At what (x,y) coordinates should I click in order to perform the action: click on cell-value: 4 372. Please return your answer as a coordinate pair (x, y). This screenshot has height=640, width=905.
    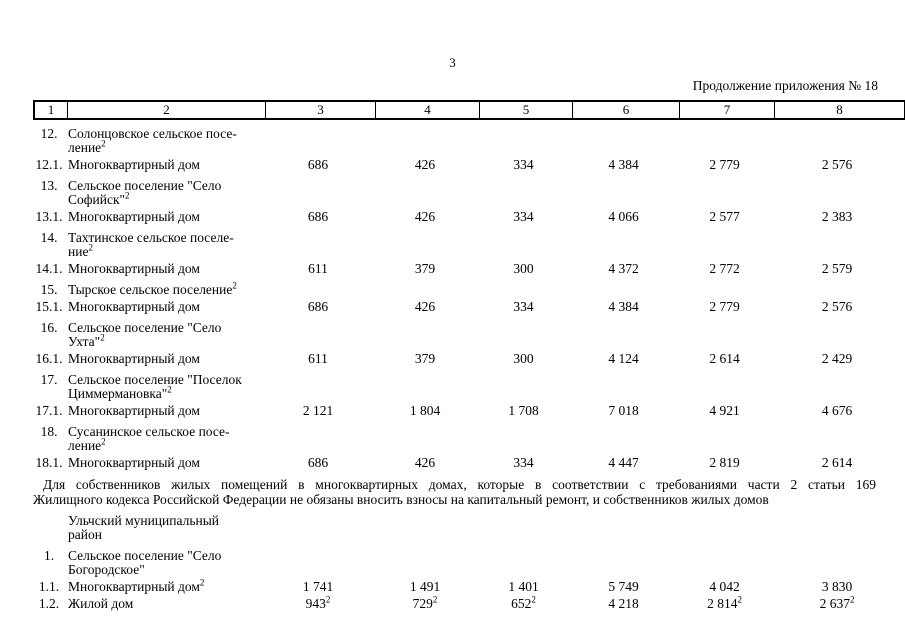
    Looking at the image, I should click on (623, 269).